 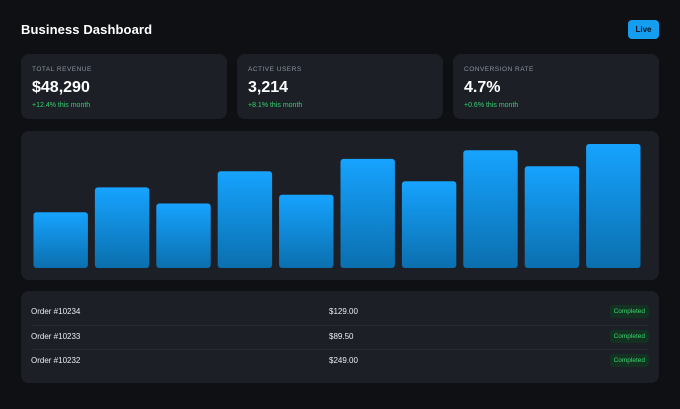 What do you see at coordinates (643, 29) in the screenshot?
I see `live-button: Live` at bounding box center [643, 29].